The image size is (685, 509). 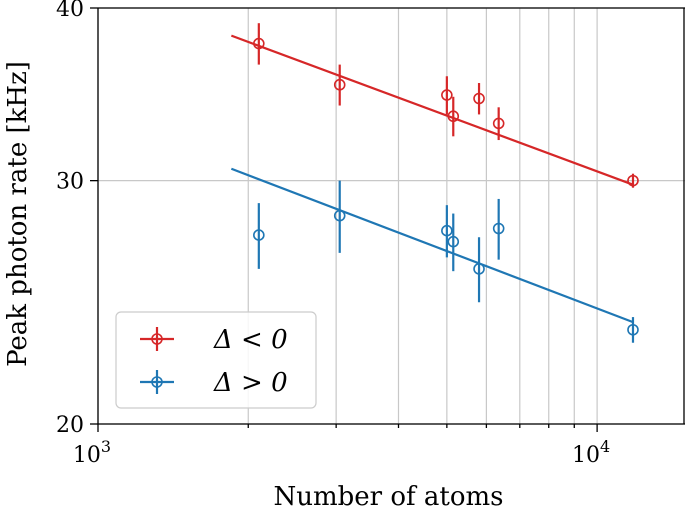 What do you see at coordinates (70, 182) in the screenshot?
I see `y-tick-label: 30` at bounding box center [70, 182].